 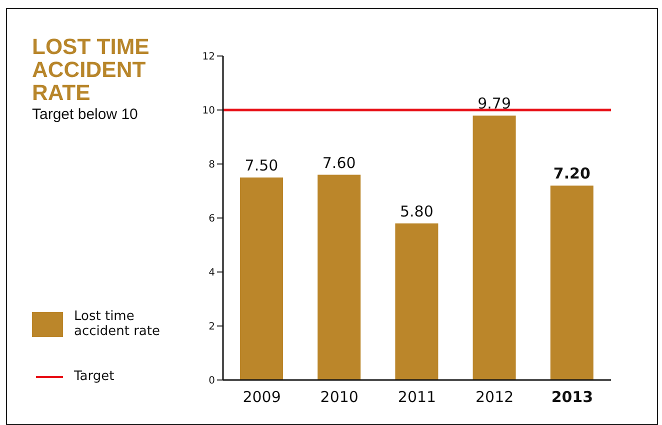 What do you see at coordinates (211, 381) in the screenshot?
I see `y-tick-label: 0` at bounding box center [211, 381].